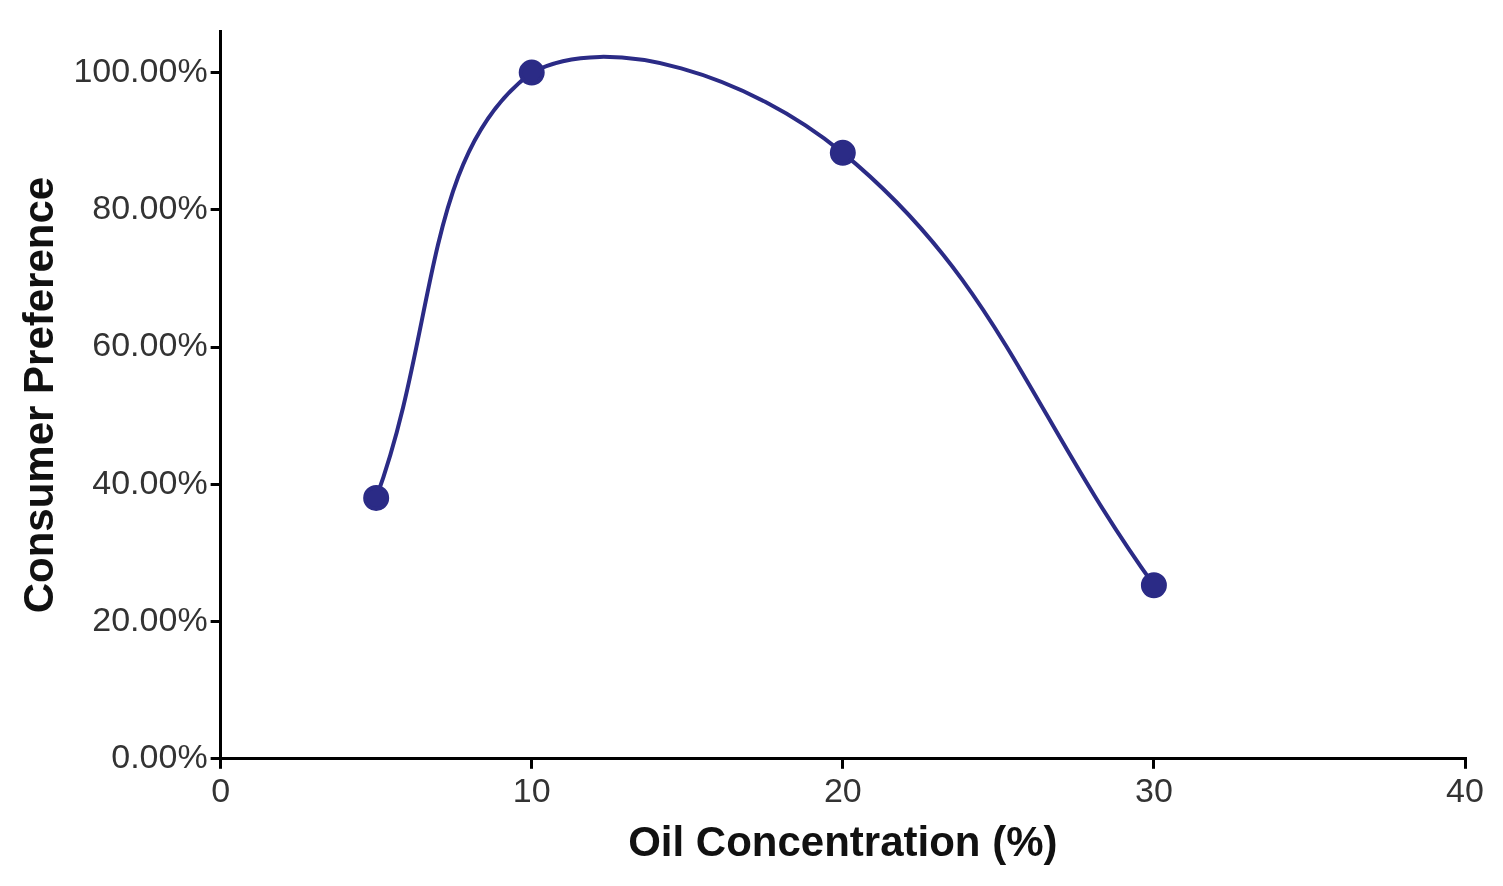 Image resolution: width=1503 pixels, height=886 pixels. What do you see at coordinates (1465, 789) in the screenshot?
I see `x-tick-label: 40` at bounding box center [1465, 789].